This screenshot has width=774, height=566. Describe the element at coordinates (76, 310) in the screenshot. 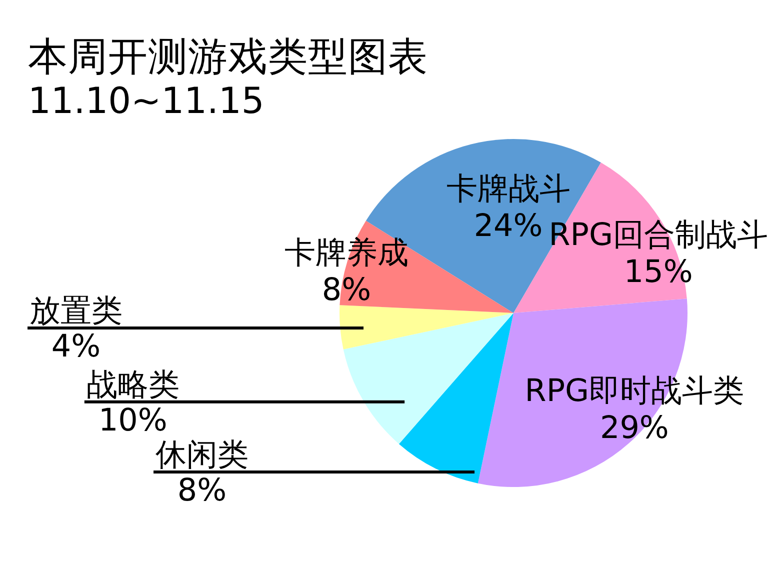

I see `slice-label: 放置类` at that location.